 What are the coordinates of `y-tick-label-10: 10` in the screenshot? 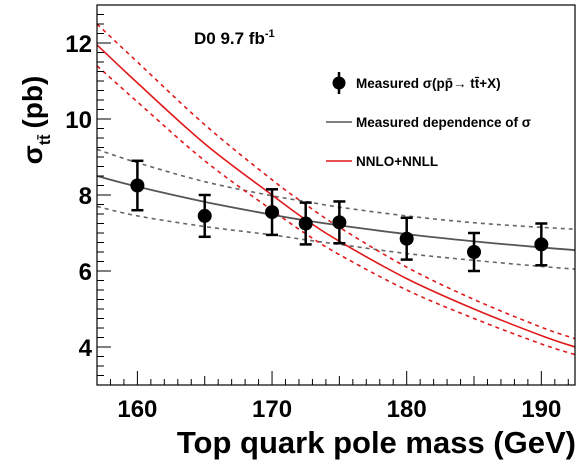 It's located at (78, 120).